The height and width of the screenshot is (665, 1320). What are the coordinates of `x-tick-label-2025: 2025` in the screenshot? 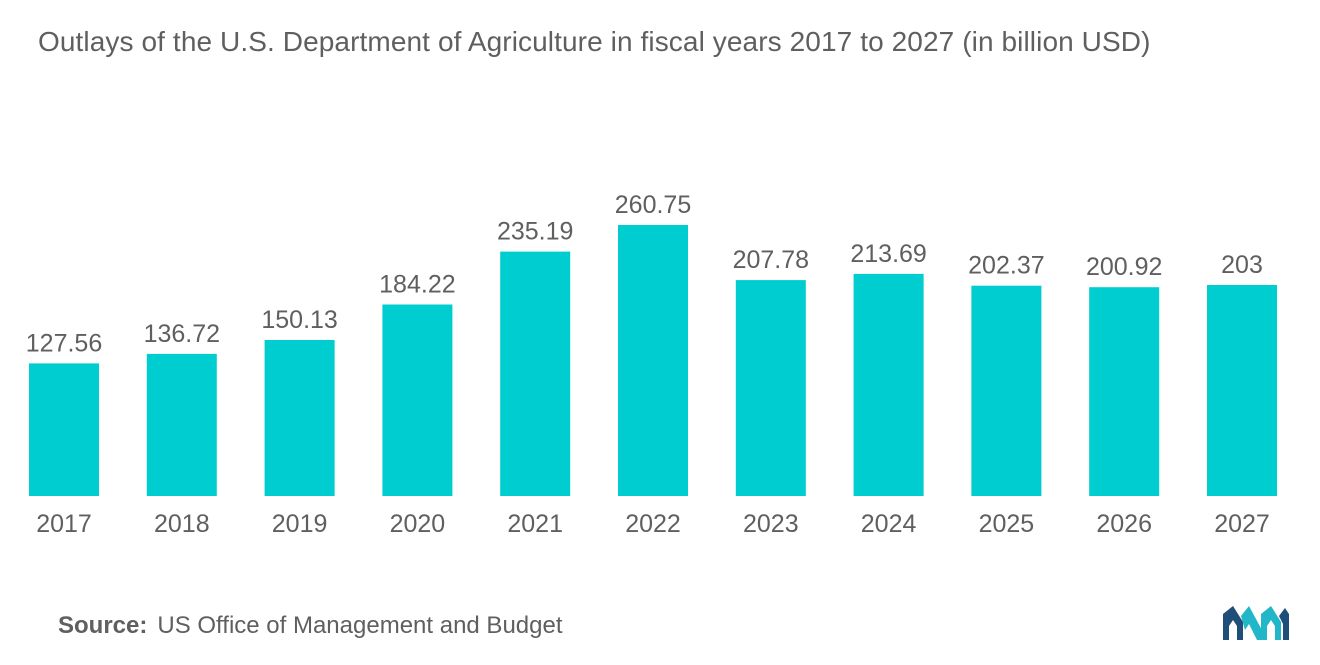 It's located at (1007, 524).